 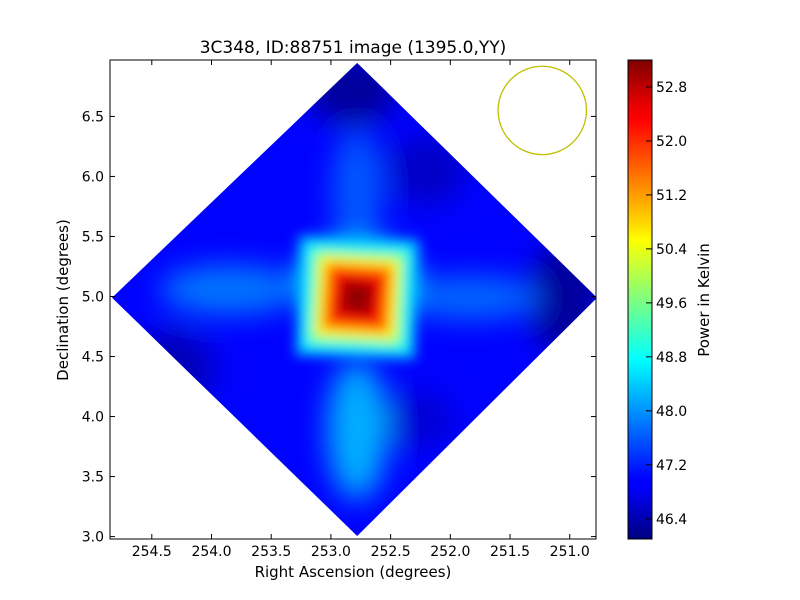 What do you see at coordinates (671, 520) in the screenshot?
I see `colorbar-tick-label: 46.4` at bounding box center [671, 520].